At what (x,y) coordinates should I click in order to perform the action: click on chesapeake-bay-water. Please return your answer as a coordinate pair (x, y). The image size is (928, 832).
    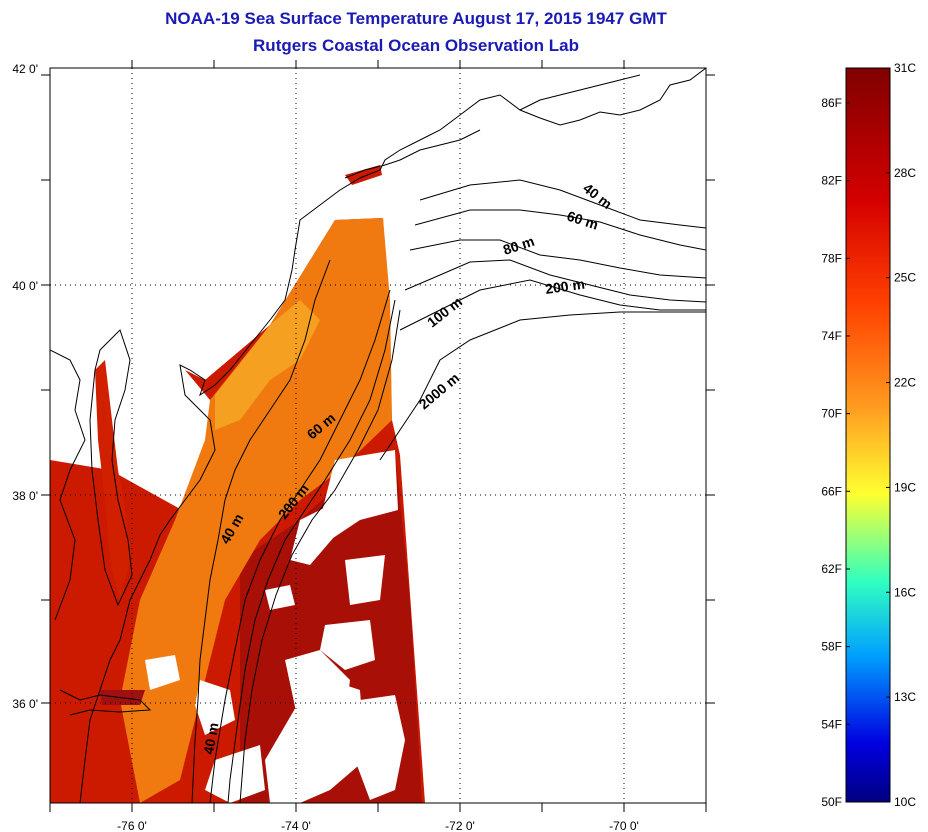
    Looking at the image, I should click on (112, 480).